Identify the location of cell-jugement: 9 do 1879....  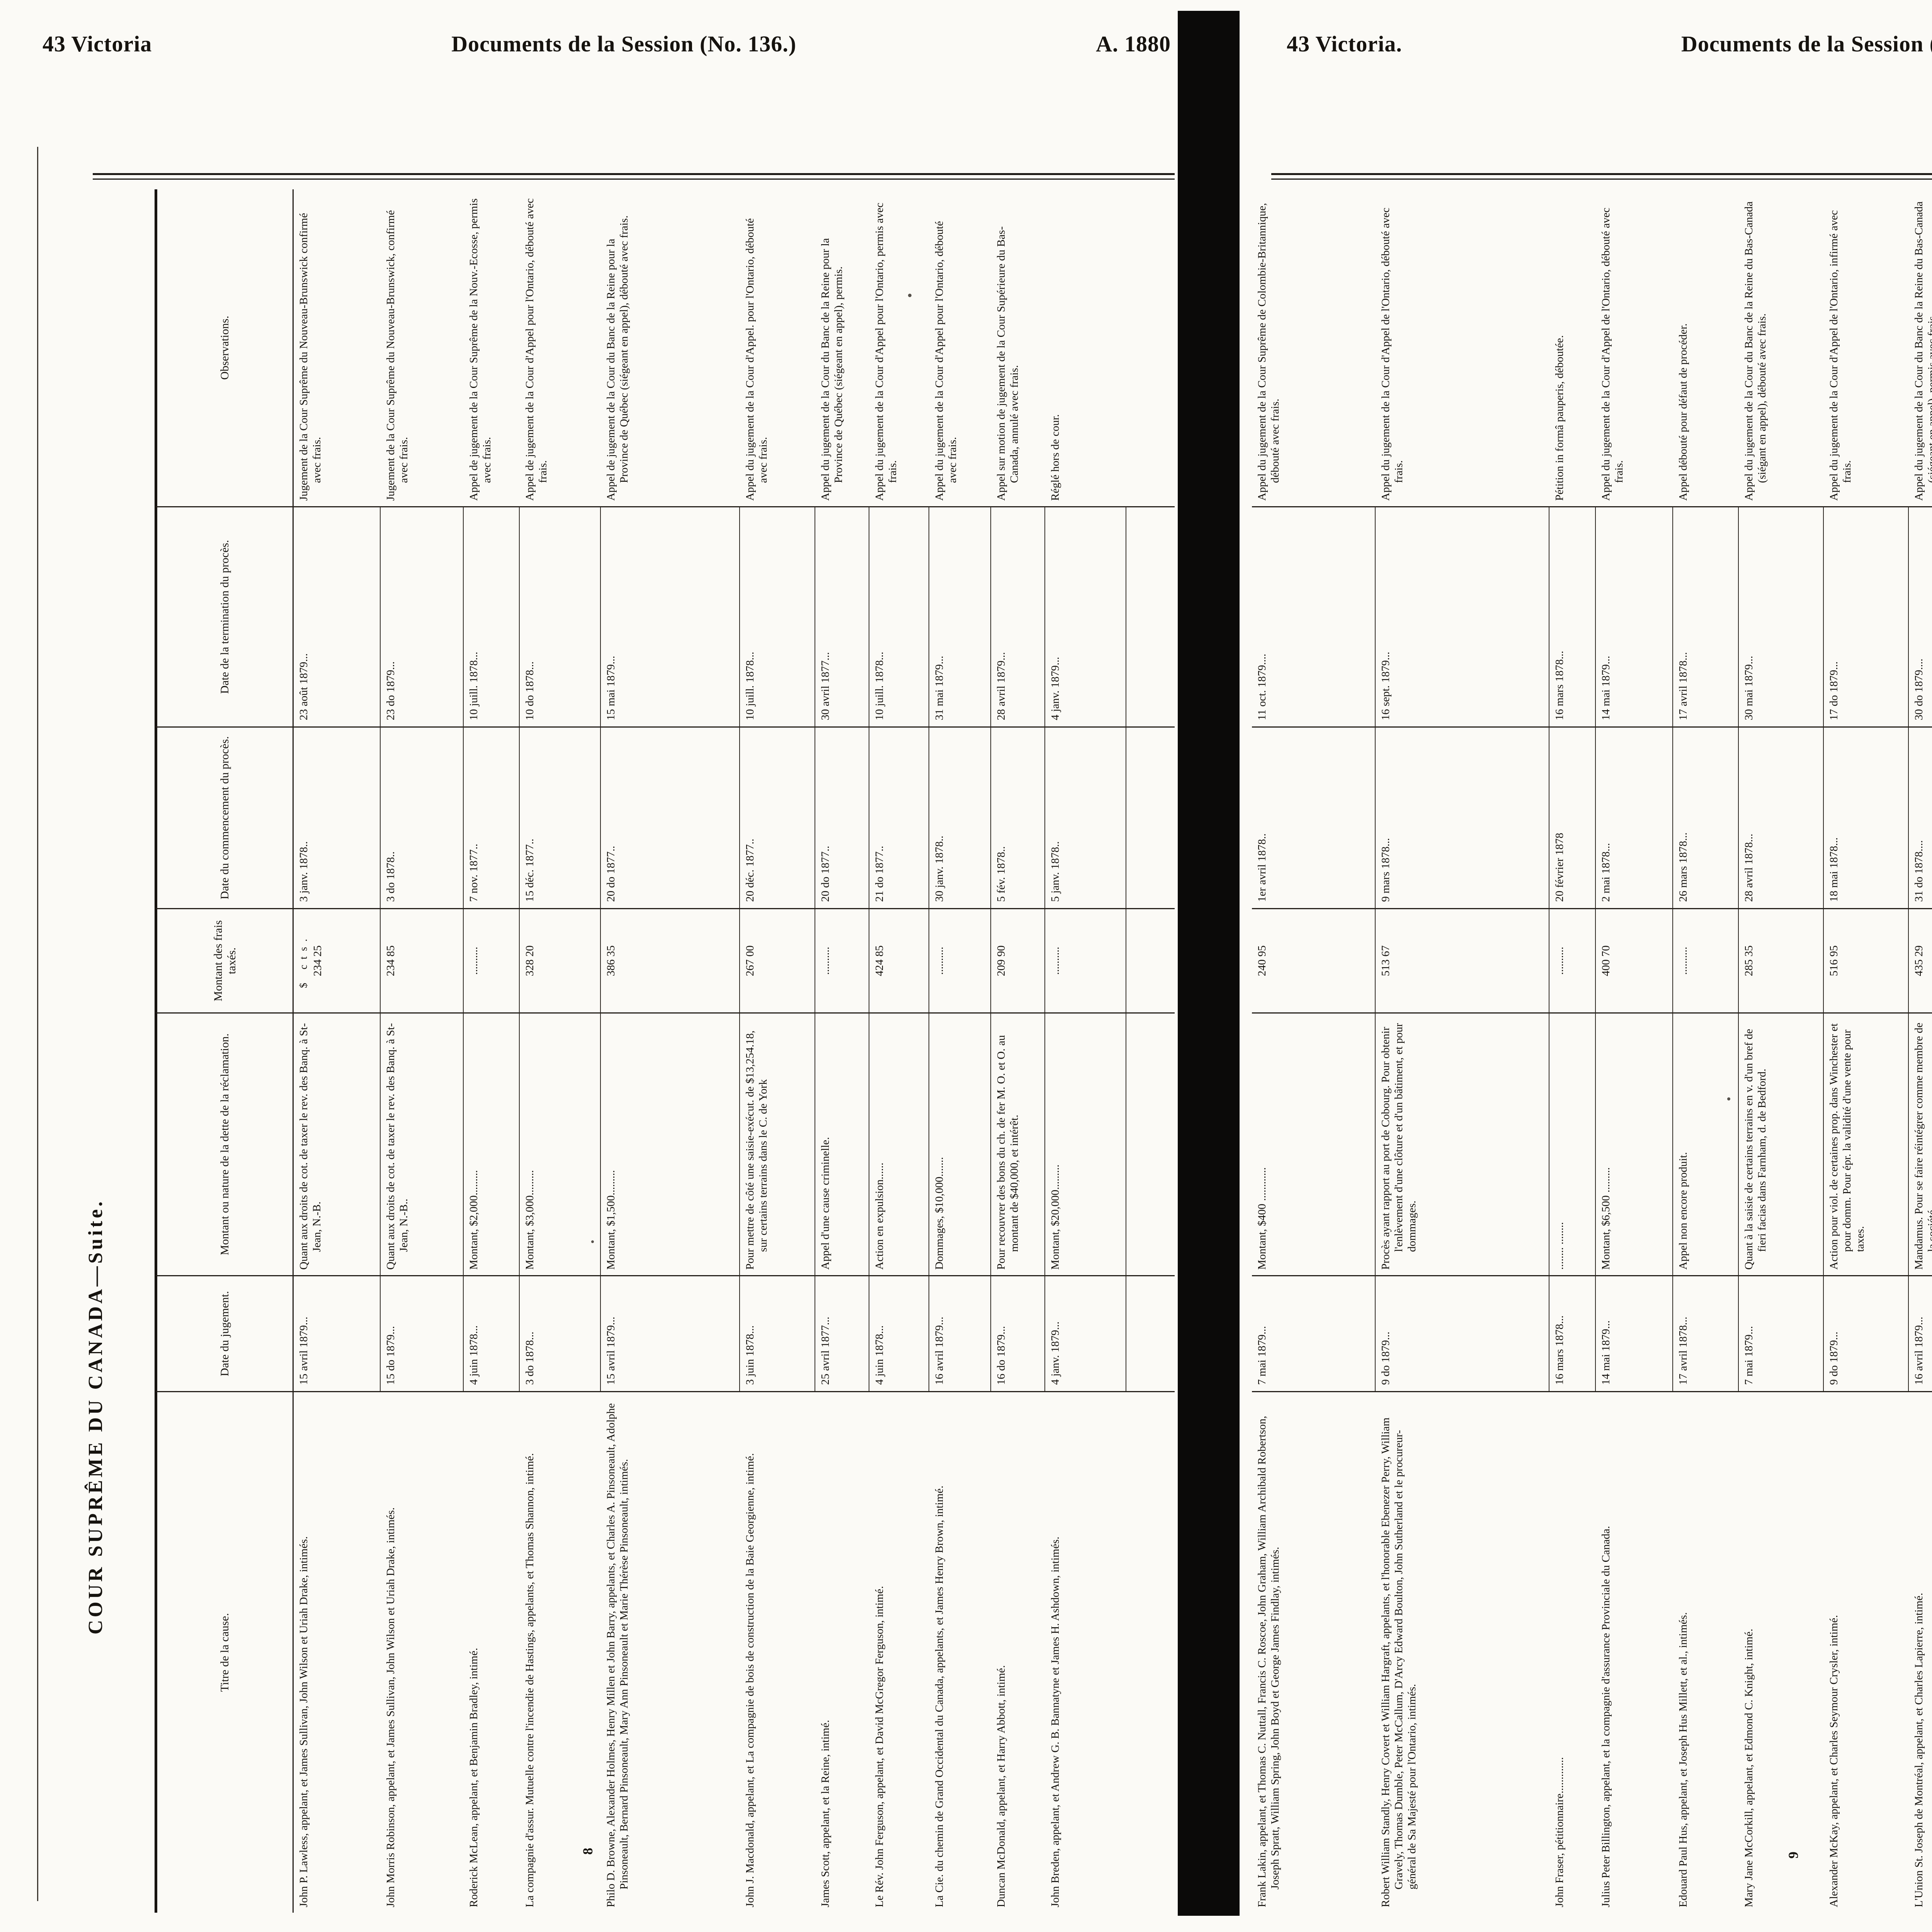
(1462, 1333).